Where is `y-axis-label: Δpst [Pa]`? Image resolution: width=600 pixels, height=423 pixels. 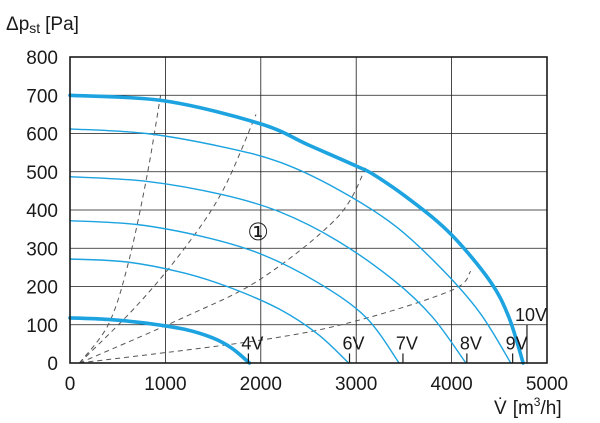 y-axis-label: Δpst [Pa] is located at coordinates (42, 25).